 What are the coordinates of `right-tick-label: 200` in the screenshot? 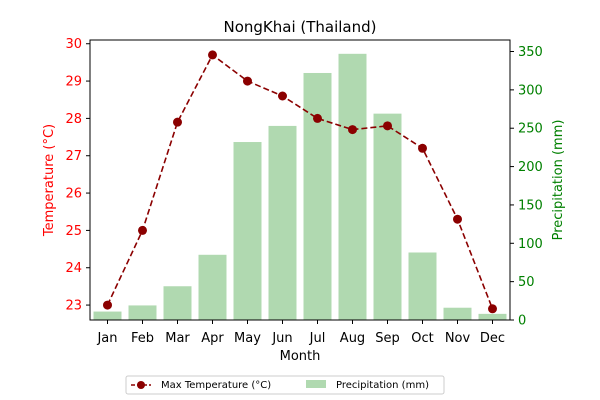 It's located at (530, 167).